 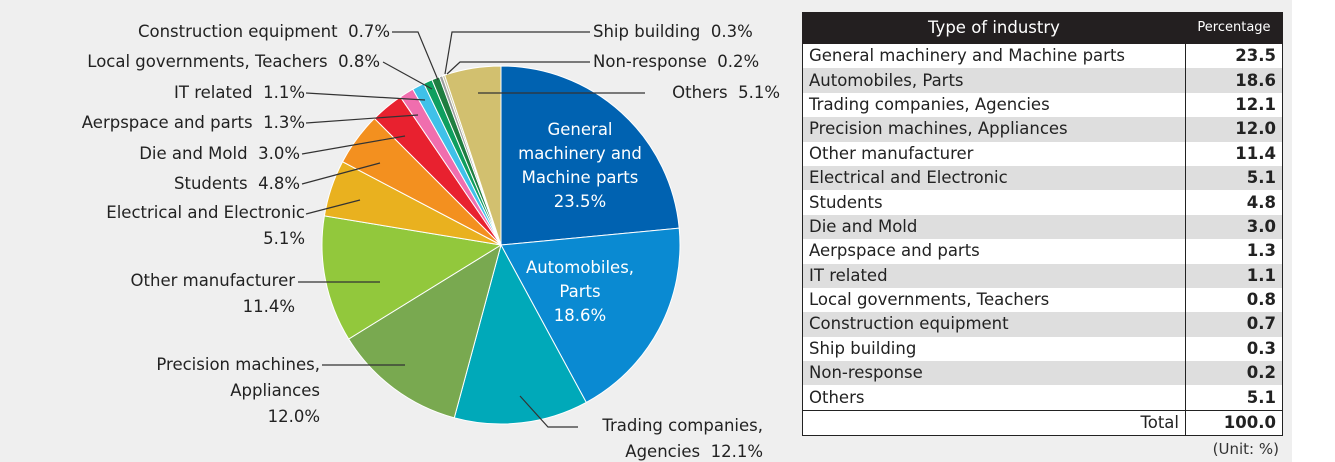 What do you see at coordinates (293, 416) in the screenshot?
I see `slice-value: 12.0%` at bounding box center [293, 416].